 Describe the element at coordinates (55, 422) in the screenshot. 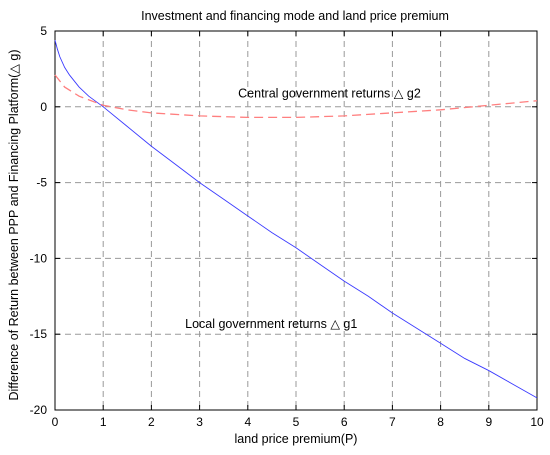

I see `x-tick-label: 0` at that location.